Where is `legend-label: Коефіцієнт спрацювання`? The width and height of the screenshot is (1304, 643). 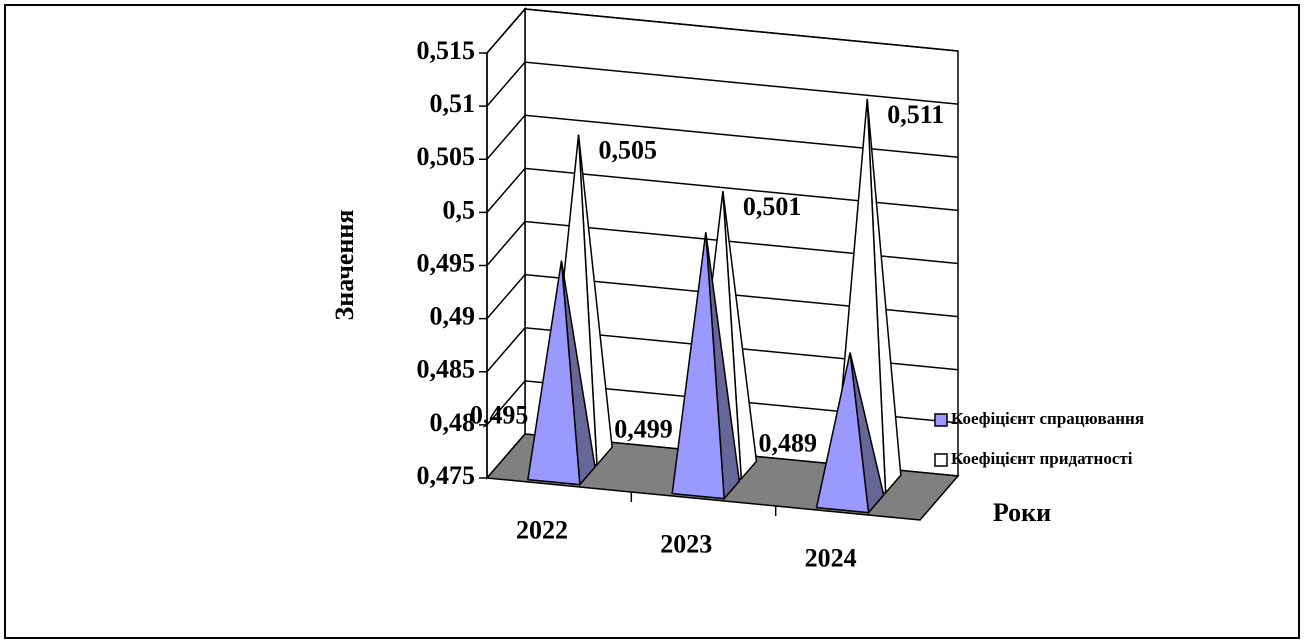 legend-label: Коефіцієнт спрацювання is located at coordinates (1047, 418).